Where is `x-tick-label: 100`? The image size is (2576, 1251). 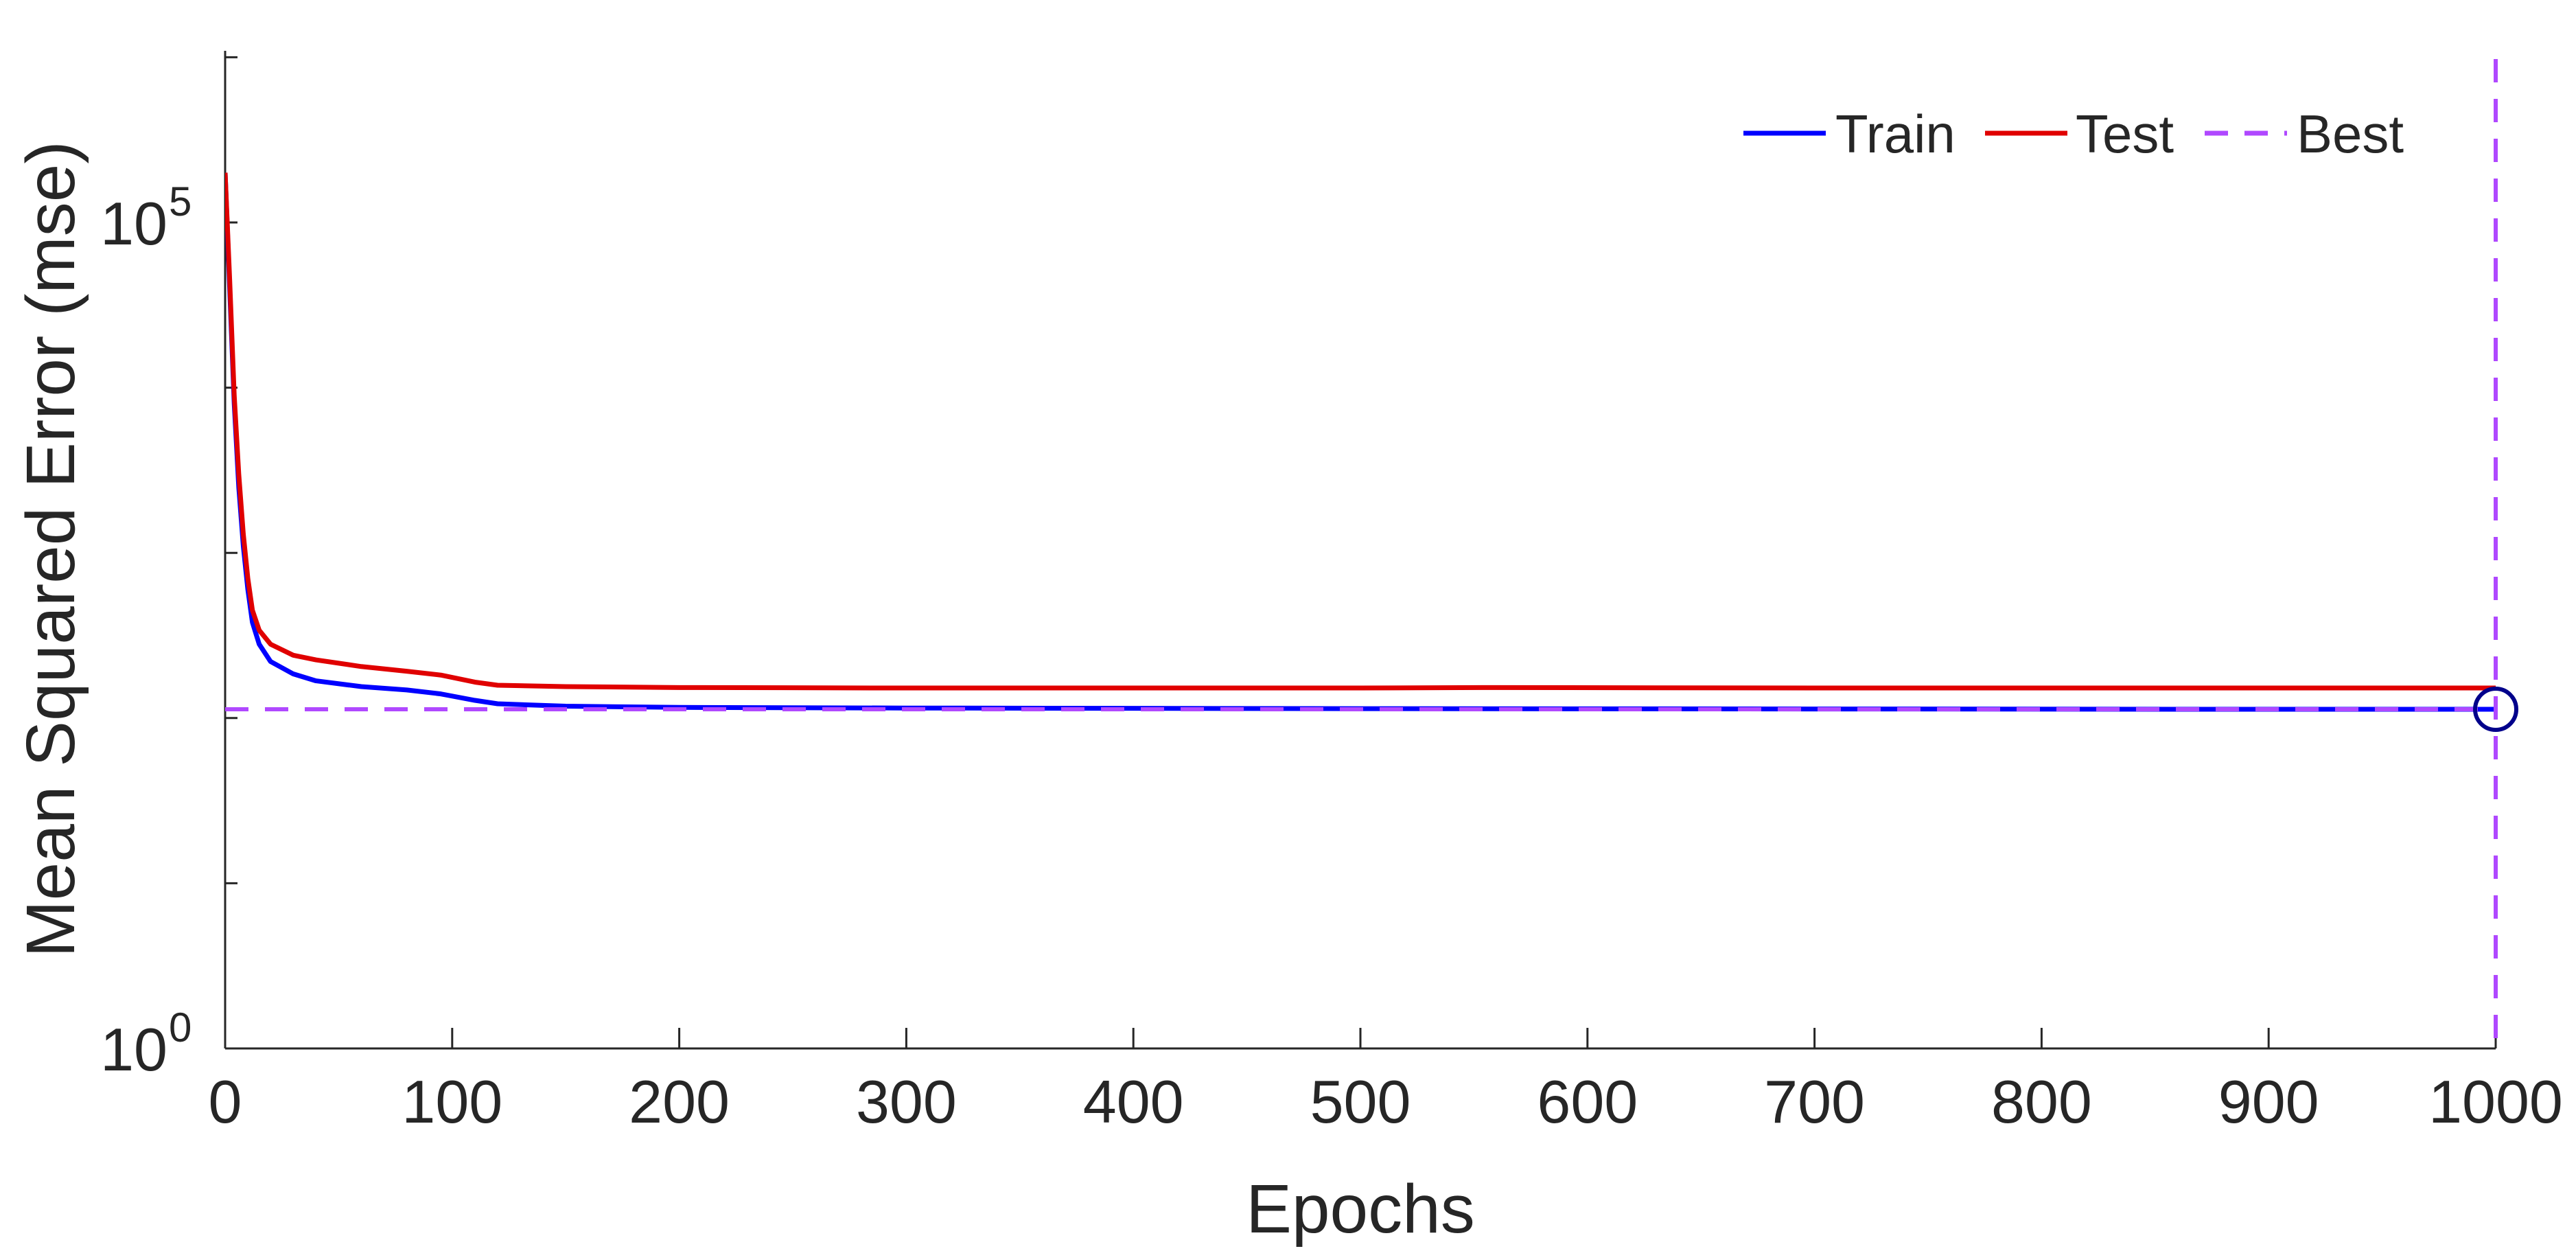
x-tick-label: 100 is located at coordinates (452, 1102).